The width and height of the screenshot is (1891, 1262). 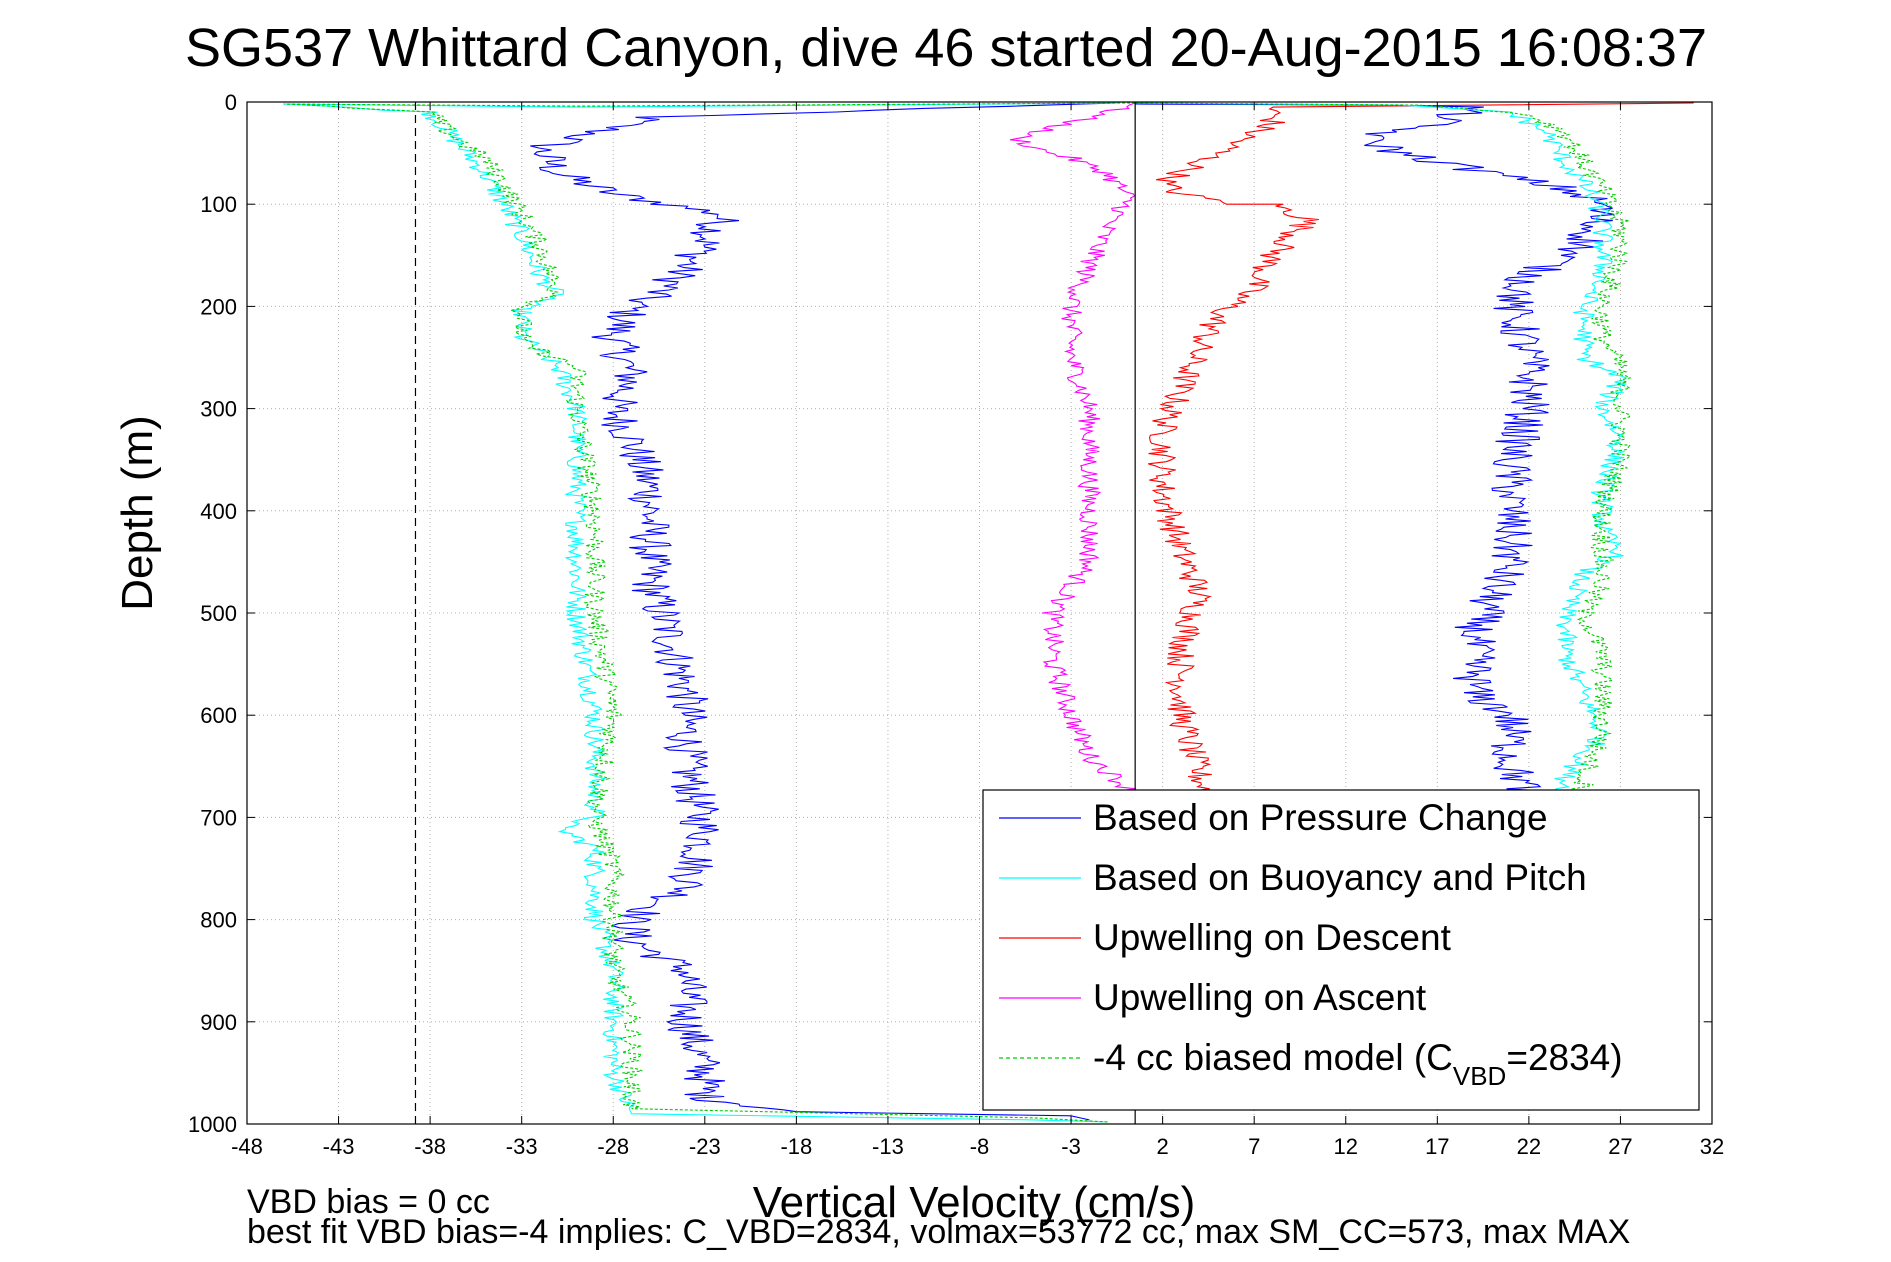 I want to click on x-tick-label: 17, so click(x=1437, y=1146).